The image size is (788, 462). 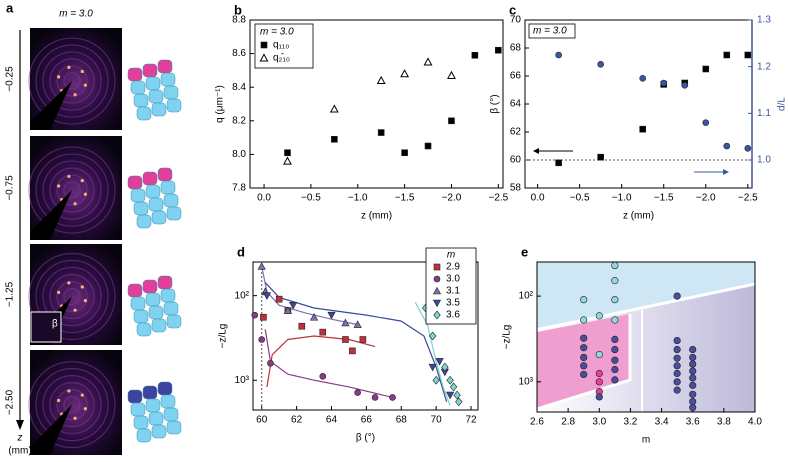 I want to click on x-tick-label: 68, so click(x=402, y=420).